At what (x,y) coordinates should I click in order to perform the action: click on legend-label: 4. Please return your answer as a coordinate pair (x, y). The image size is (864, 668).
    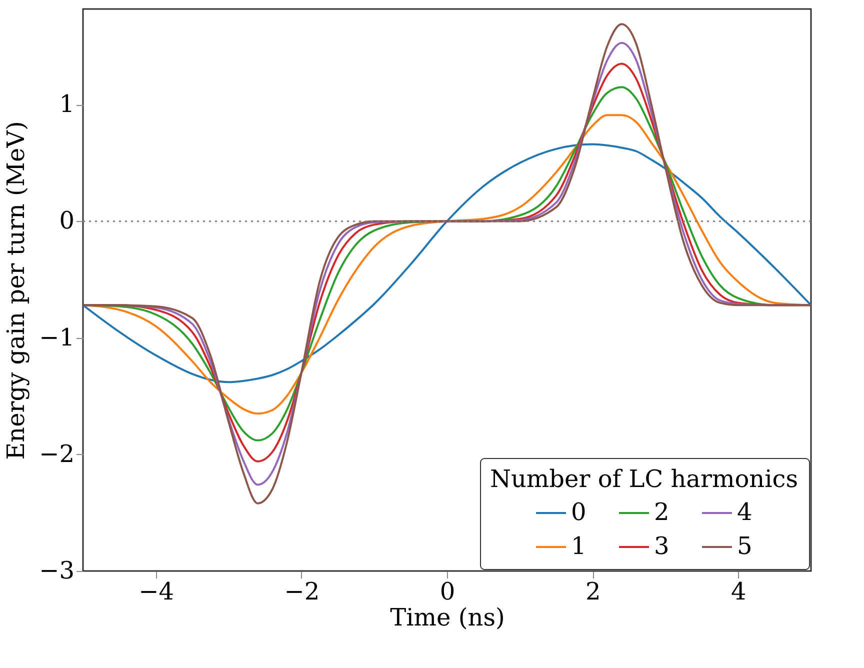
    Looking at the image, I should click on (744, 512).